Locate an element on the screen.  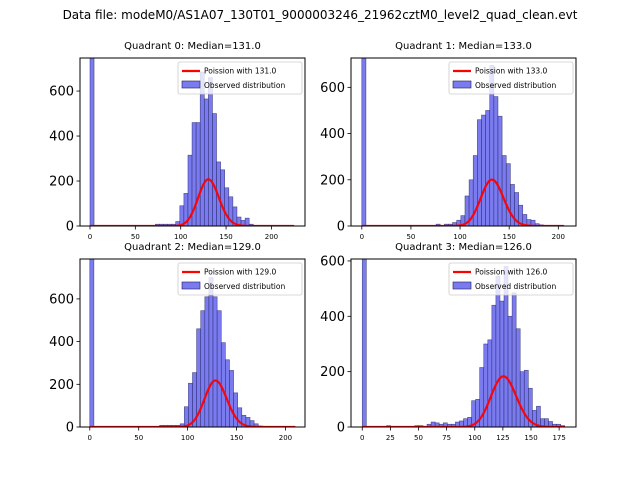
subplot-title: Quadrant 0: Median=131.0 is located at coordinates (192, 46).